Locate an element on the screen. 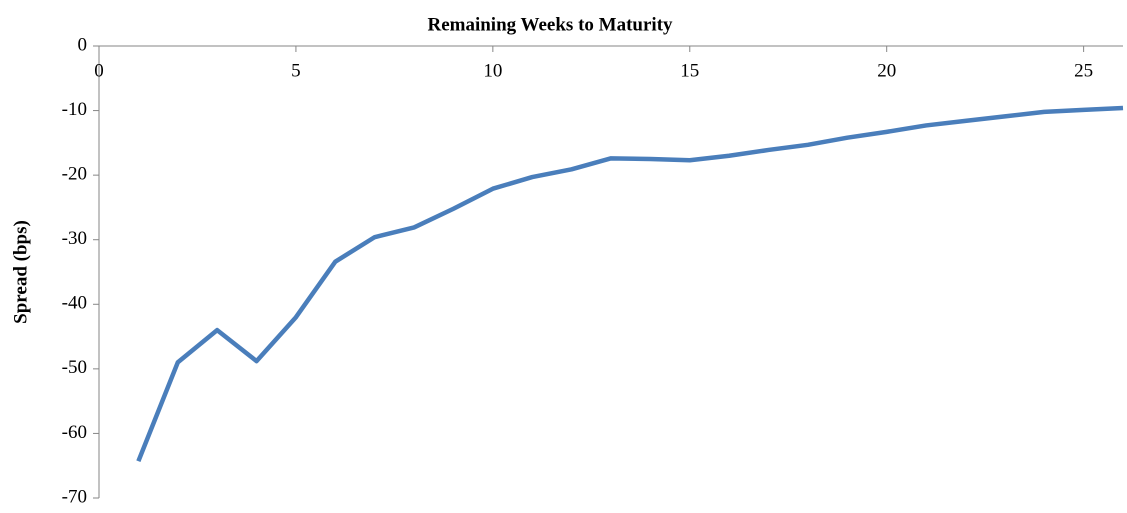 Image resolution: width=1127 pixels, height=513 pixels. y-tick-label: -10 is located at coordinates (74, 109).